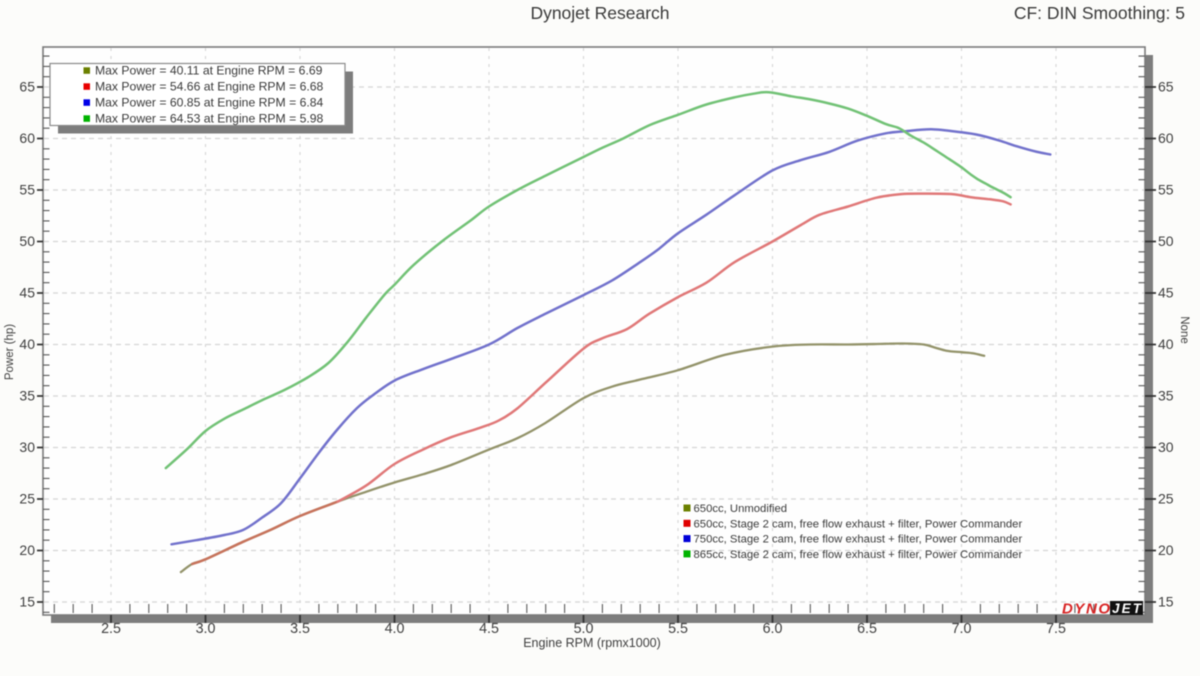 This screenshot has height=676, width=1200. I want to click on svg-text:Max Power = 60.85 at Engine RP: Max Power = 60.85 at Engine RPM = 6.84, so click(209, 103).